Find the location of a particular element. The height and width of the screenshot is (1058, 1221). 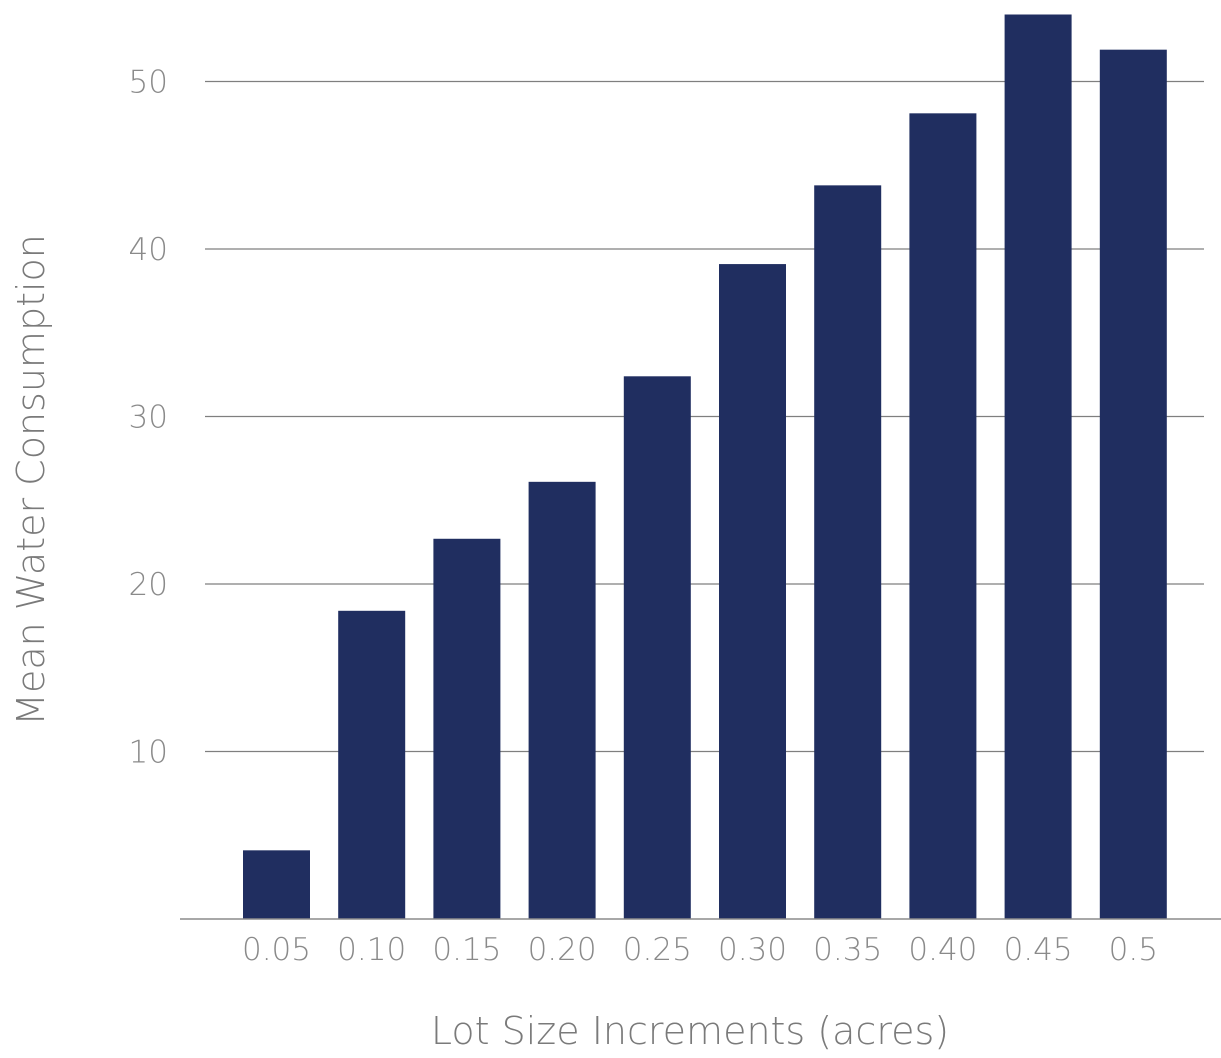

x-axis-ticks: 0.05 0.10 0.15 0.20 0.25 0.30 0.35 0.40 0.45 0.5 is located at coordinates (700, 950).